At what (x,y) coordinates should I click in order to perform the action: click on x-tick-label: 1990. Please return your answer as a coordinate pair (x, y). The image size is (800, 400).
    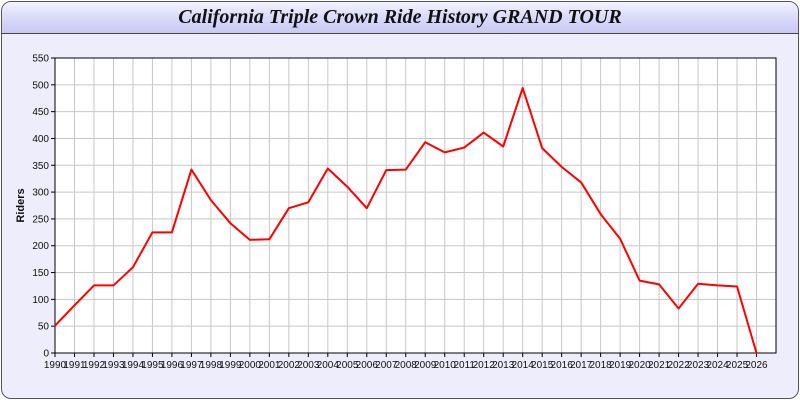
    Looking at the image, I should click on (55, 365).